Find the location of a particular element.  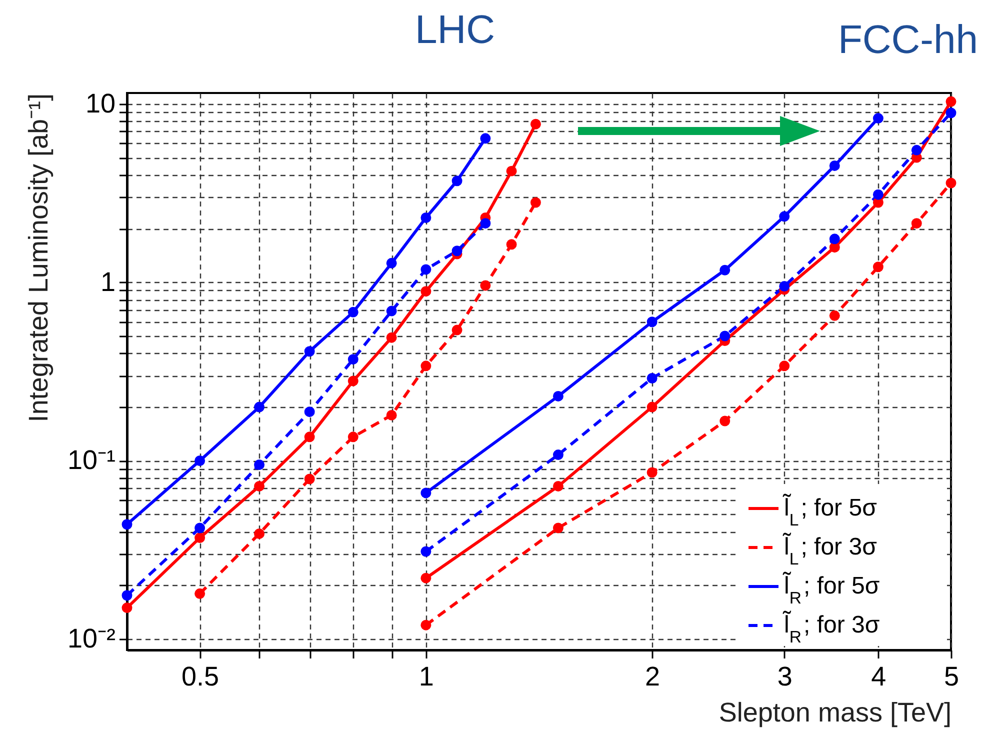

text: LHC is located at coordinates (455, 30).